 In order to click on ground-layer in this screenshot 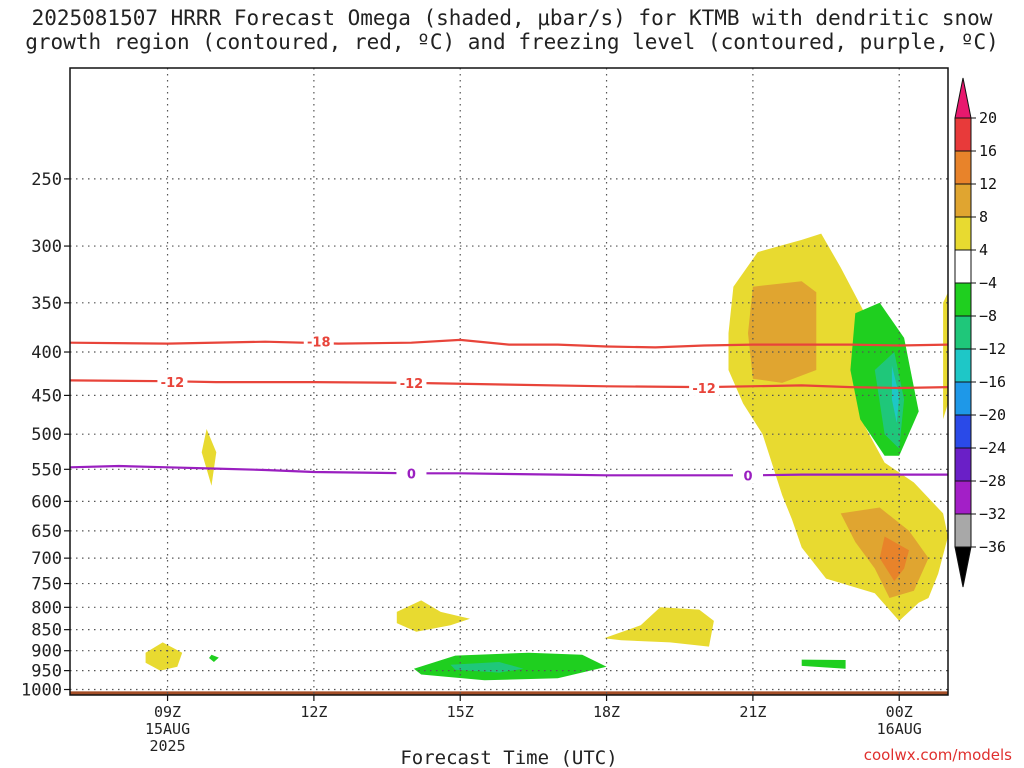, I will do `click(509, 693)`.